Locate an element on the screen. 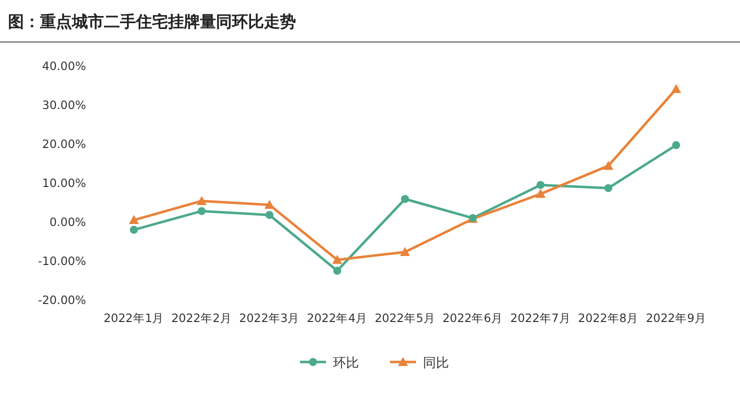  x-tick-label: 2022年9月 is located at coordinates (676, 318).